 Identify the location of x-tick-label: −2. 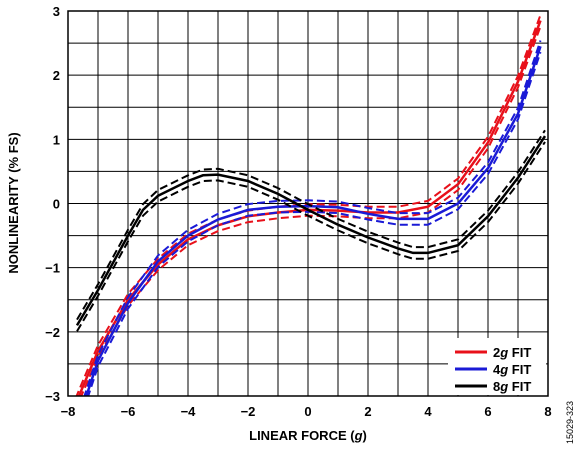
(248, 411).